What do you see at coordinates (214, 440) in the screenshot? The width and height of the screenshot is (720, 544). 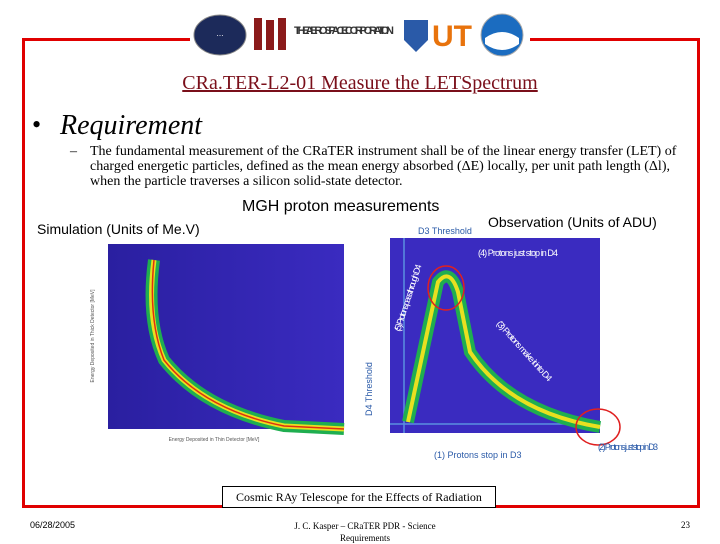 I see `x-axis-label: Energy Deposited in Thin Detector [MeV]` at bounding box center [214, 440].